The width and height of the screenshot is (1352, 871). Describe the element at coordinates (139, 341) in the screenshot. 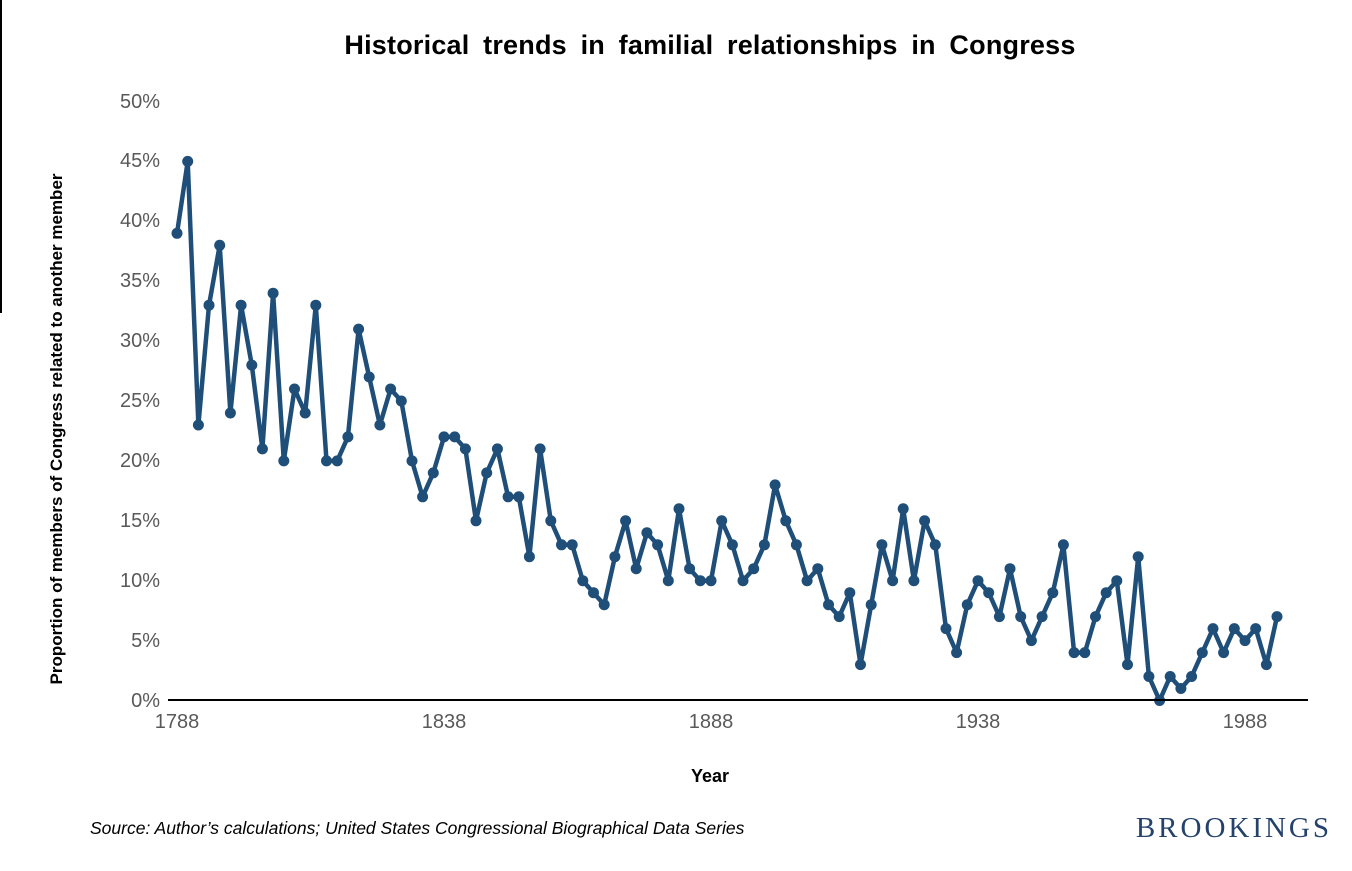

I see `y-tick-label: 30%` at that location.